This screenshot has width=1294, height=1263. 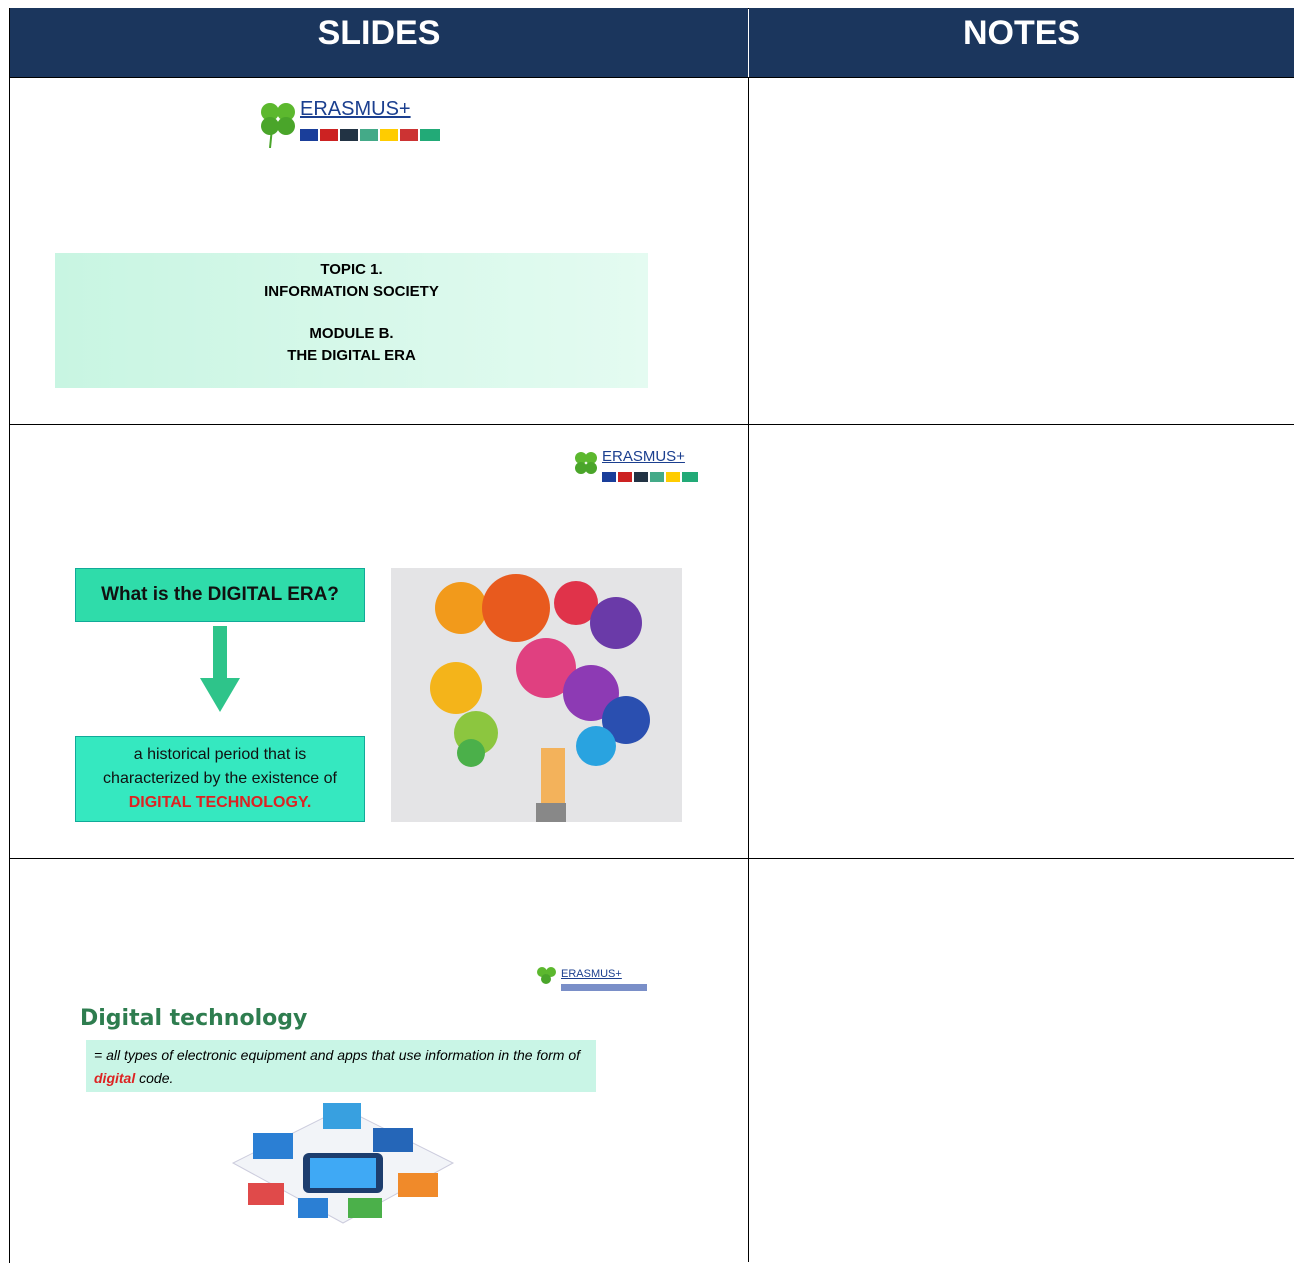 What do you see at coordinates (351, 333) in the screenshot?
I see `line: MODULE B.` at bounding box center [351, 333].